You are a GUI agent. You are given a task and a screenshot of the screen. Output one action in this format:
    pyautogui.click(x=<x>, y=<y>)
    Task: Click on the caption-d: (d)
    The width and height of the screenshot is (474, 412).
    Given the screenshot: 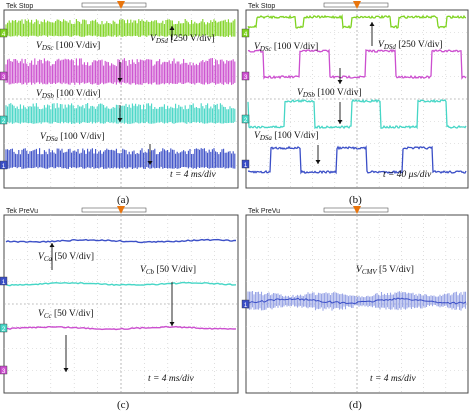 What is the action you would take?
    pyautogui.click(x=355, y=405)
    